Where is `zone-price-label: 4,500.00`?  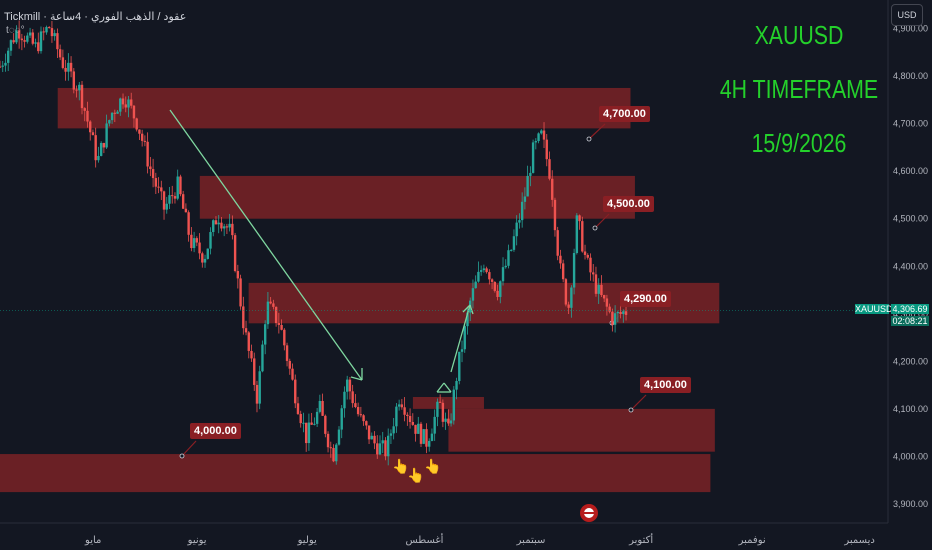
zone-price-label: 4,500.00 is located at coordinates (628, 204).